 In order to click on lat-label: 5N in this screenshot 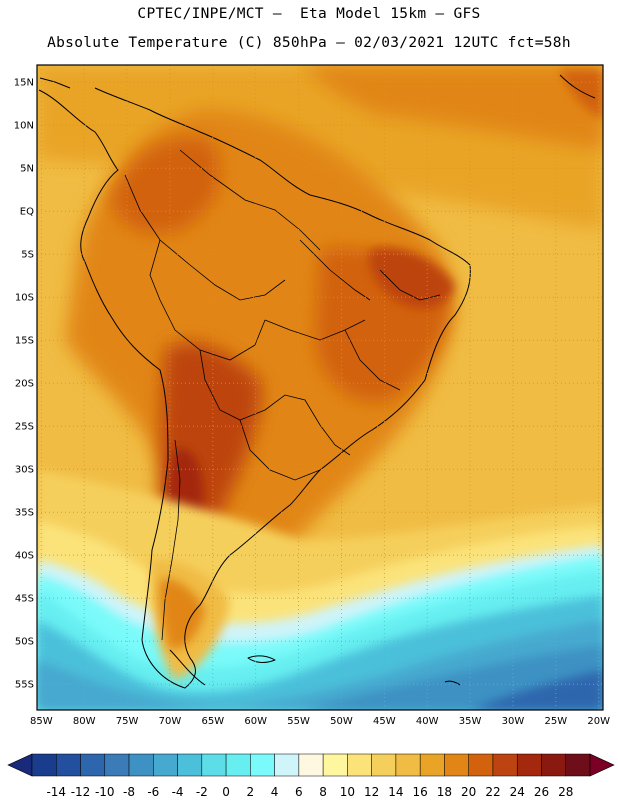, I will do `click(27, 169)`.